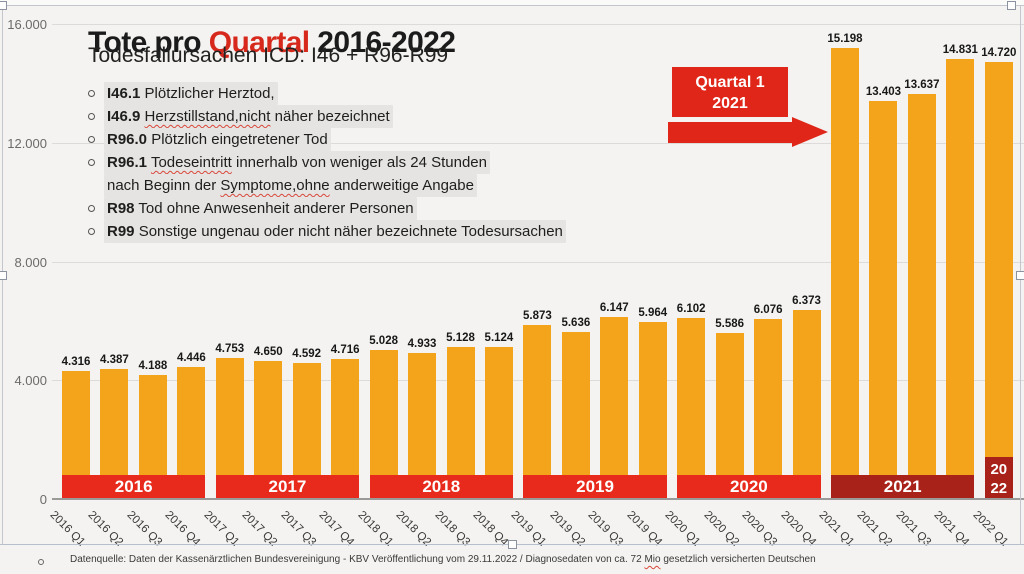 This screenshot has height=574, width=1024. What do you see at coordinates (605, 529) in the screenshot?
I see `x-tick-label: 2019 Q3` at bounding box center [605, 529].